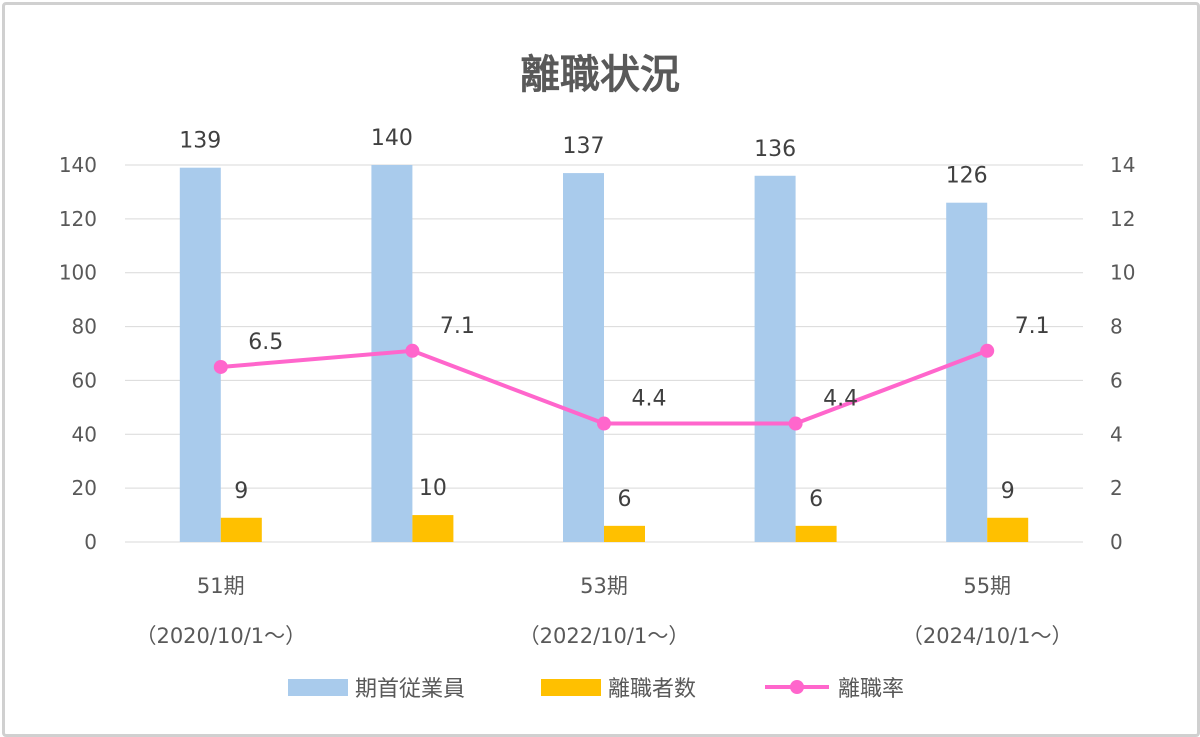 The height and width of the screenshot is (737, 1200). Describe the element at coordinates (220, 636) in the screenshot. I see `x-axis-tick-sublabel: （2020/10/1～）` at that location.